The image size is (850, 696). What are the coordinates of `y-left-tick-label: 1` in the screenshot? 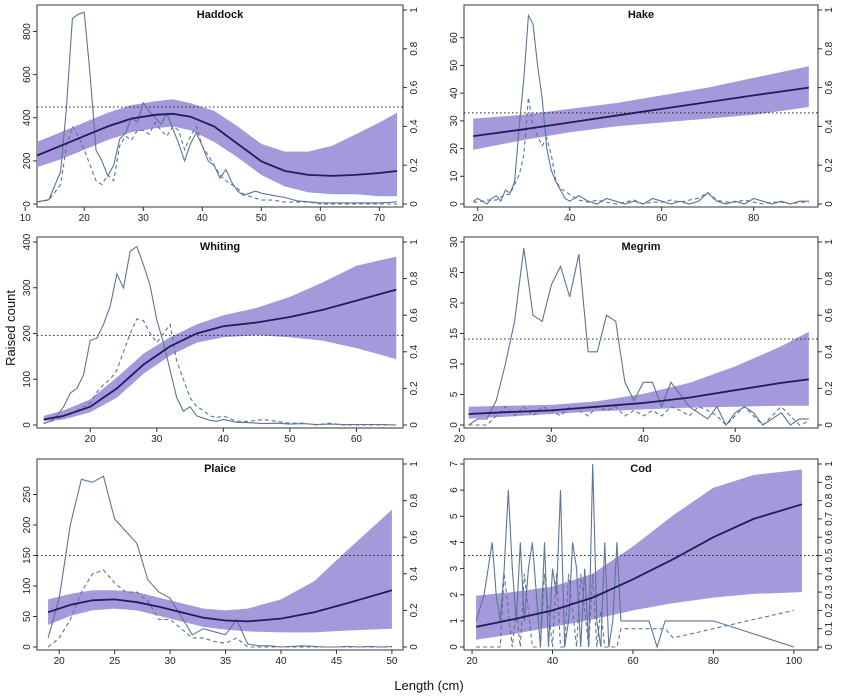 It's located at (454, 621).